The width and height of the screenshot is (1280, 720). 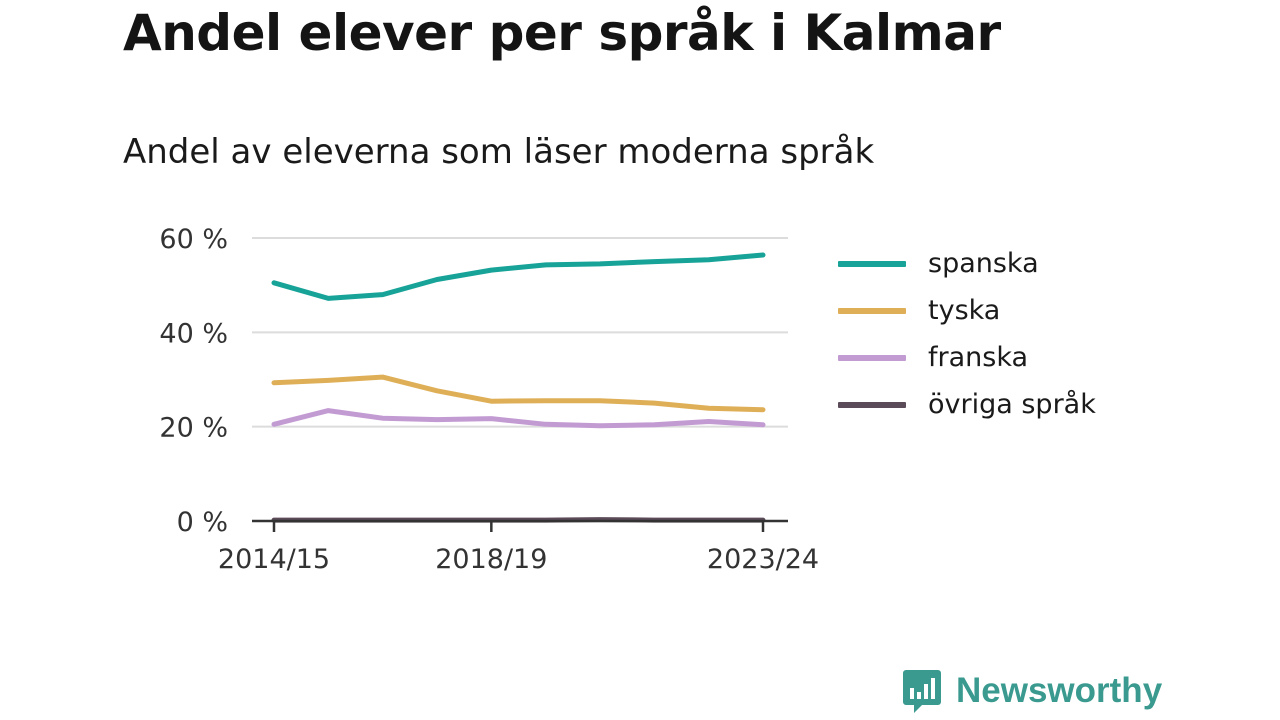 What do you see at coordinates (922, 691) in the screenshot?
I see `bar-chart-logo-icon` at bounding box center [922, 691].